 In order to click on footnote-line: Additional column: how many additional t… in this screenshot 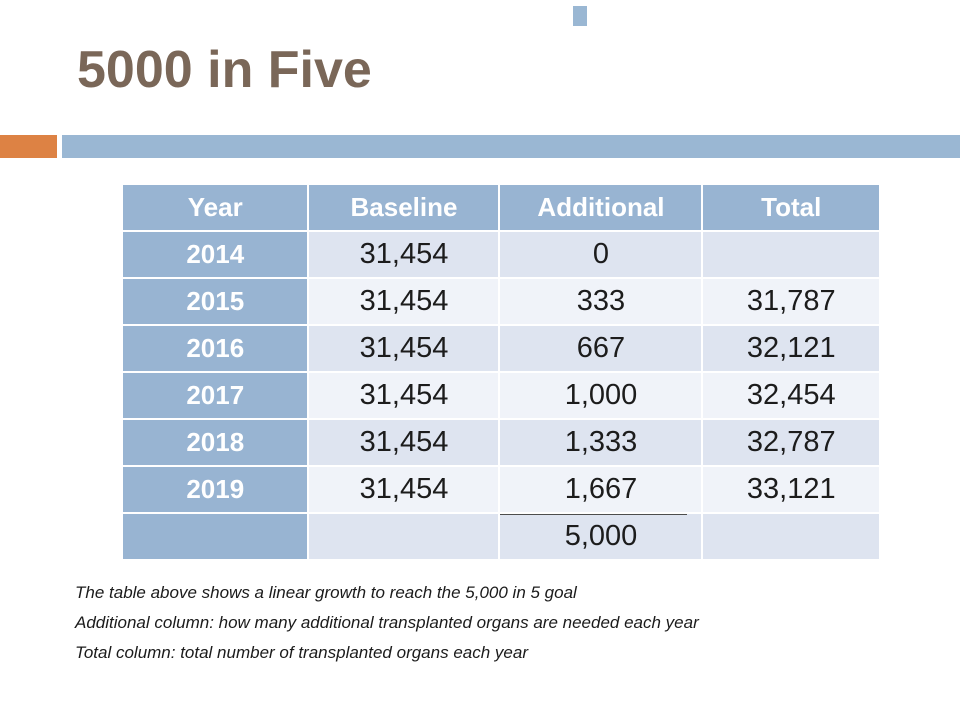, I will do `click(387, 622)`.